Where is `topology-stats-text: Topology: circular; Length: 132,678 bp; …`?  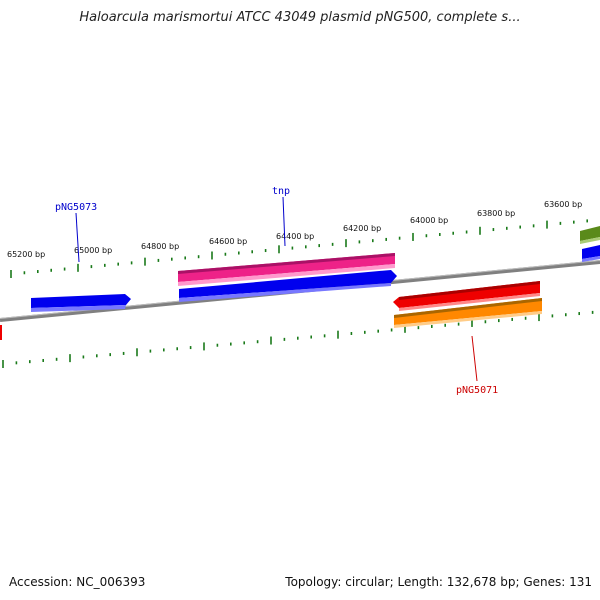
topology-stats-text: Topology: circular; Length: 132,678 bp; … is located at coordinates (438, 582).